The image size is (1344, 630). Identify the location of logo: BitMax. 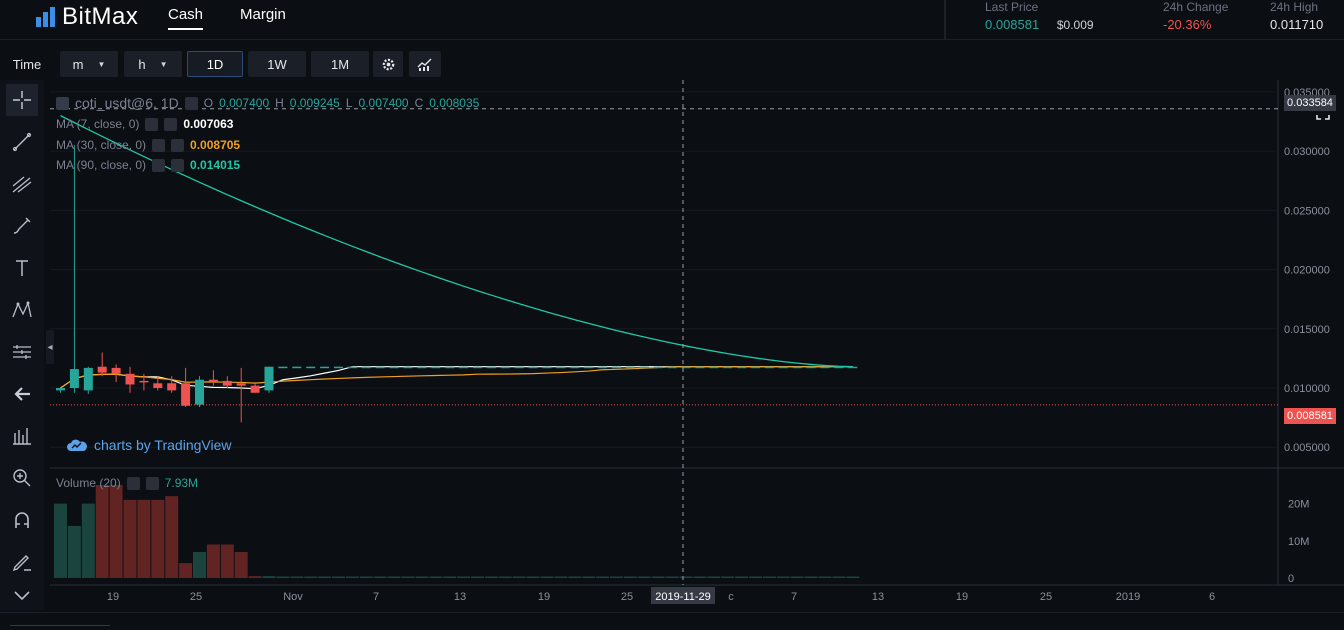
(87, 17).